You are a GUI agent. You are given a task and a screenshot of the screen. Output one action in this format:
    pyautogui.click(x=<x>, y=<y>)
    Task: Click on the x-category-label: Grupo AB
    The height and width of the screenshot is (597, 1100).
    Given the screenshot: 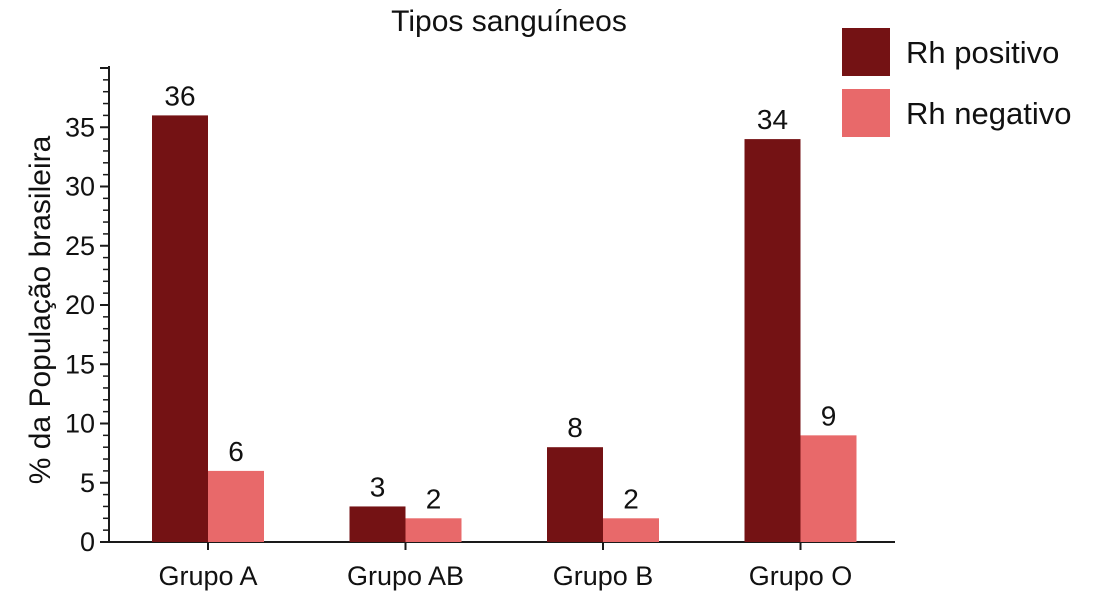 What is the action you would take?
    pyautogui.click(x=405, y=576)
    